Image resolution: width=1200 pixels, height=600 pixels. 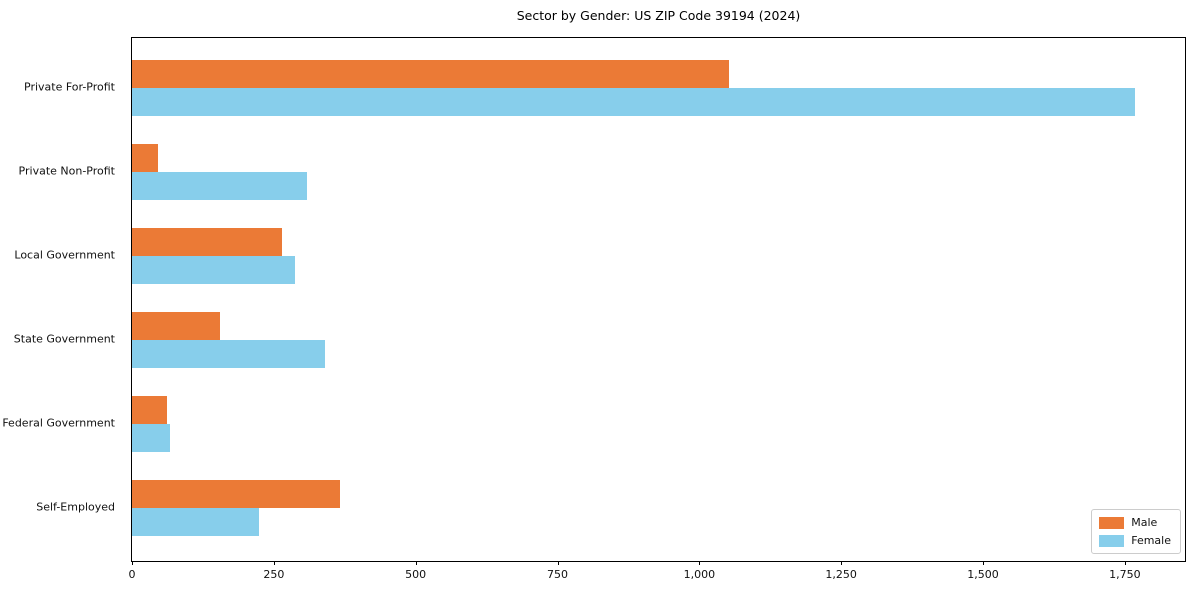 I want to click on legend-label-female: Female, so click(x=1151, y=540).